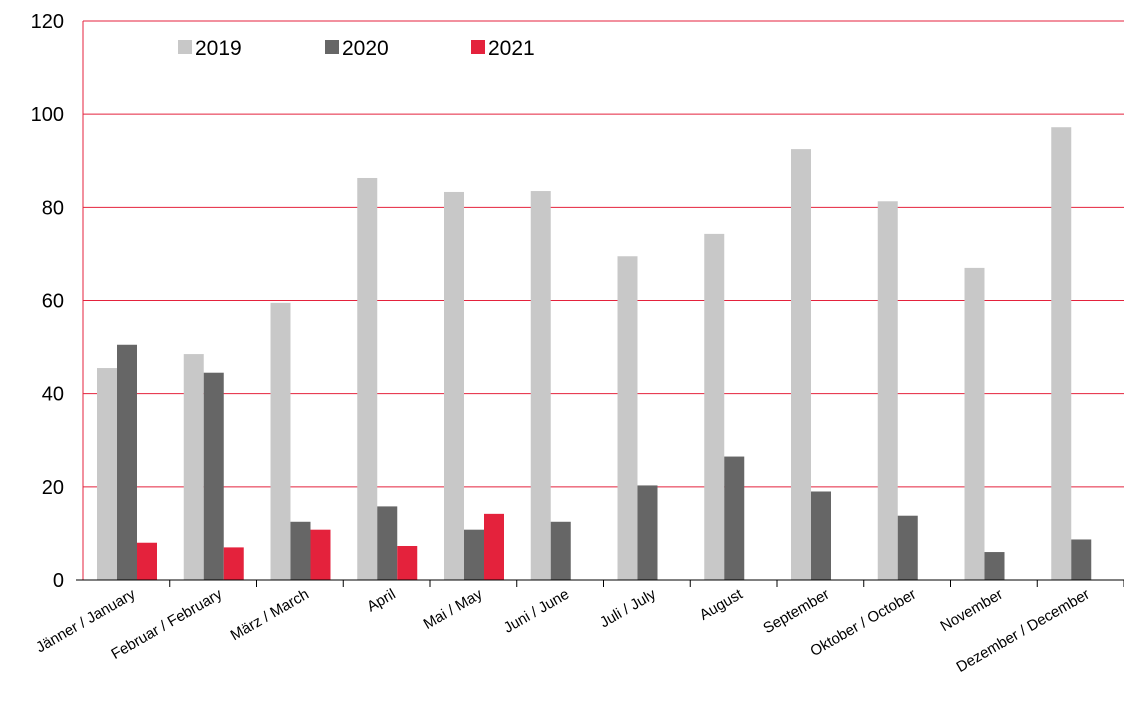 This screenshot has width=1124, height=717. What do you see at coordinates (47, 22) in the screenshot?
I see `y-tick-label: 120` at bounding box center [47, 22].